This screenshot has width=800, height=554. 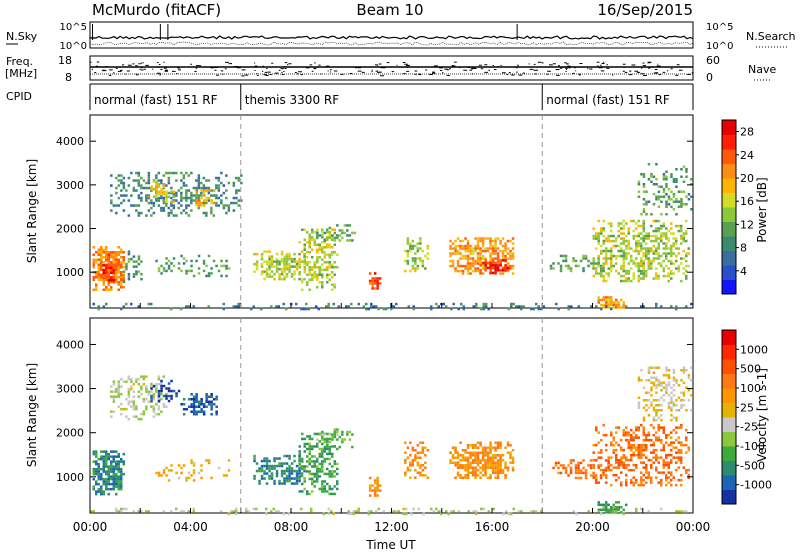 What do you see at coordinates (729, 156) in the screenshot?
I see `colorbar-swatch` at bounding box center [729, 156].